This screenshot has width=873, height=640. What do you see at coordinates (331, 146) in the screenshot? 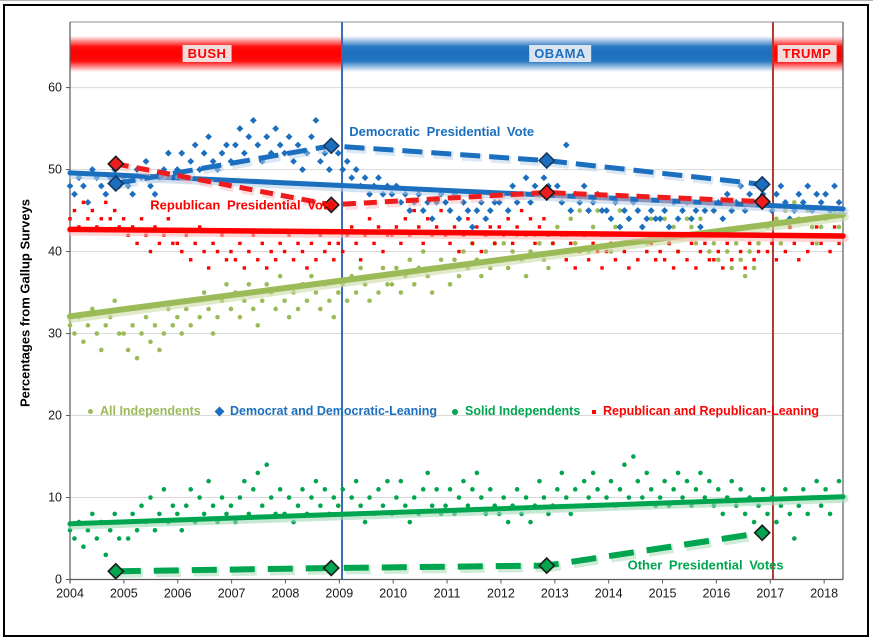
I see `election-marker-democratic-presidential-vote-2009` at bounding box center [331, 146].